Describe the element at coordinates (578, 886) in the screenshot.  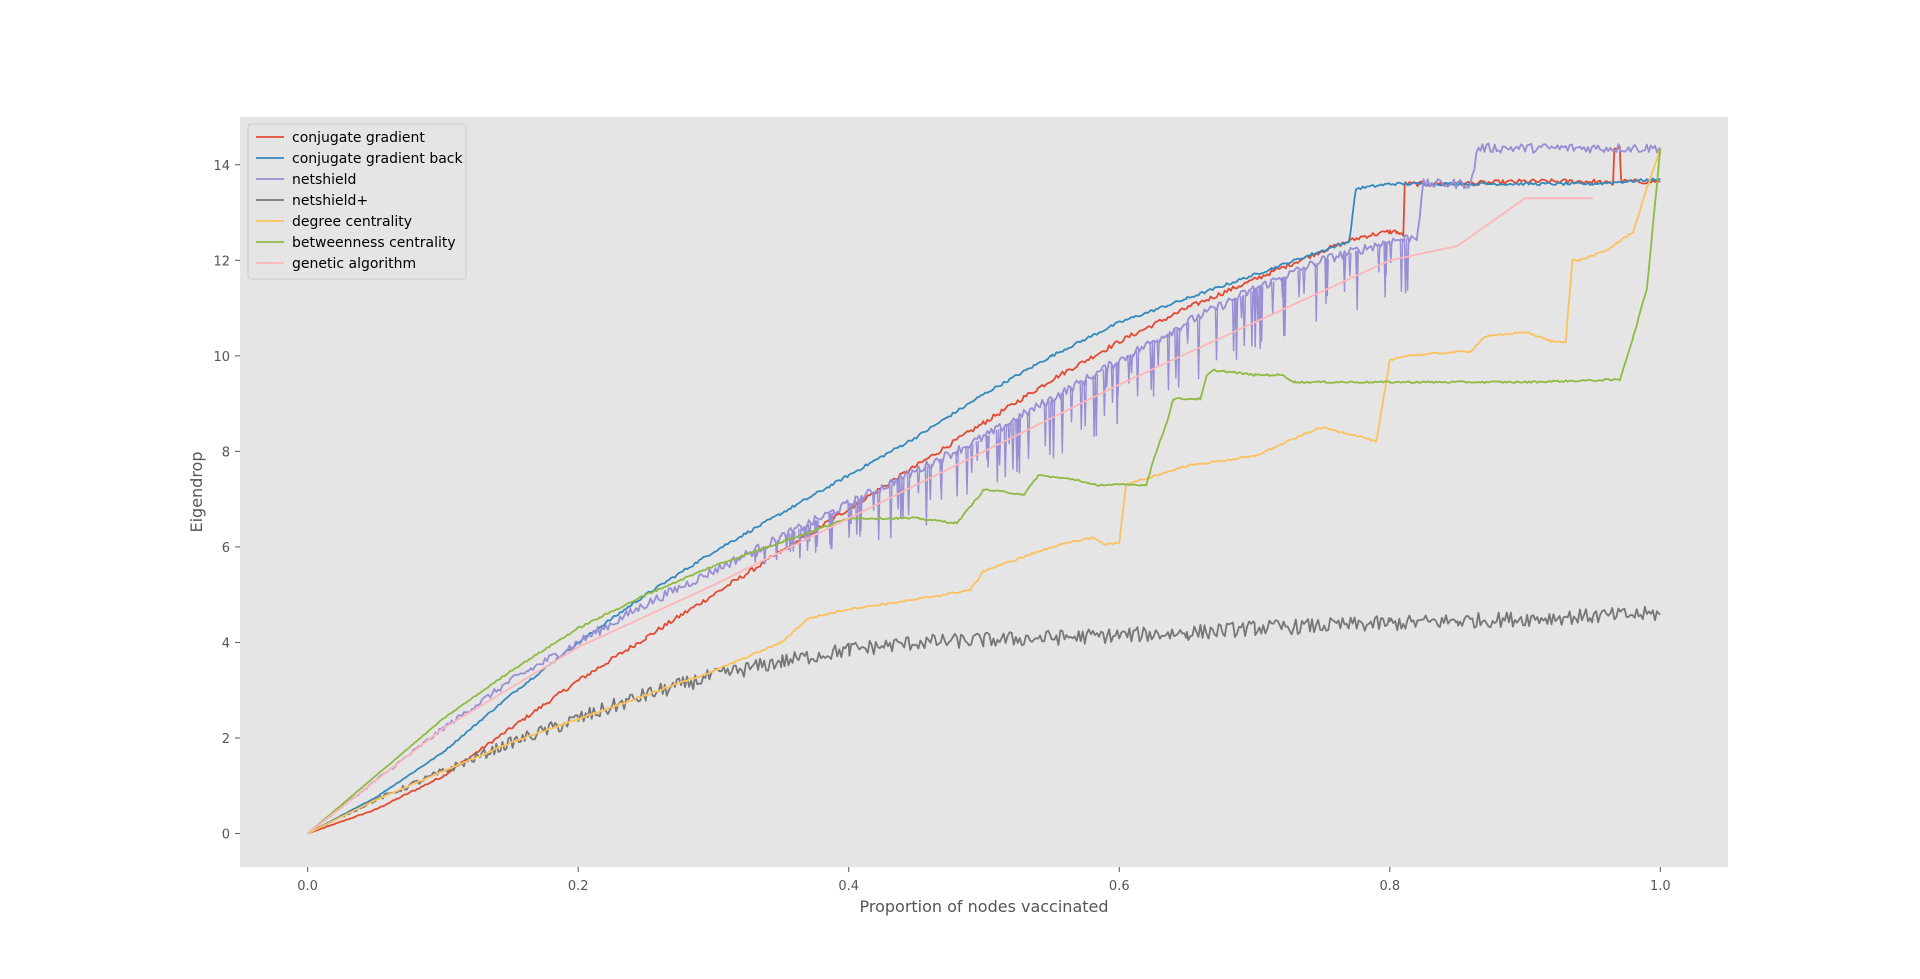
I see `x-tick-label: 0.2` at that location.